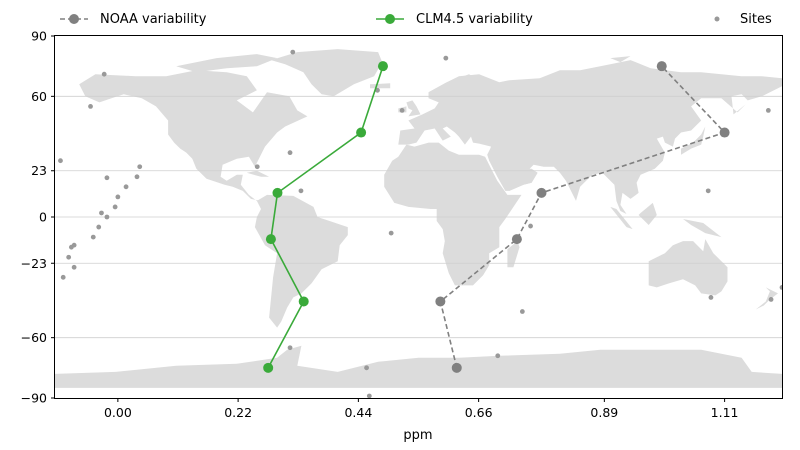 The image size is (800, 450). Describe the element at coordinates (756, 19) in the screenshot. I see `legend-sites-label: Sites` at that location.